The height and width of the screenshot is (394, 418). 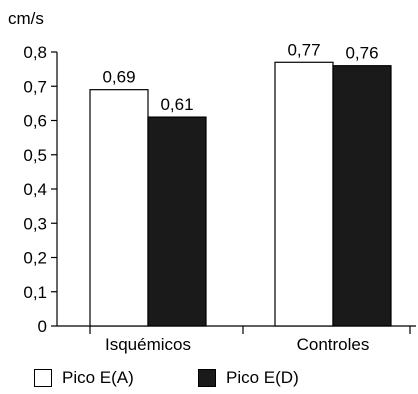 I want to click on legend: Pico E(A) Pico E(D), so click(x=209, y=381).